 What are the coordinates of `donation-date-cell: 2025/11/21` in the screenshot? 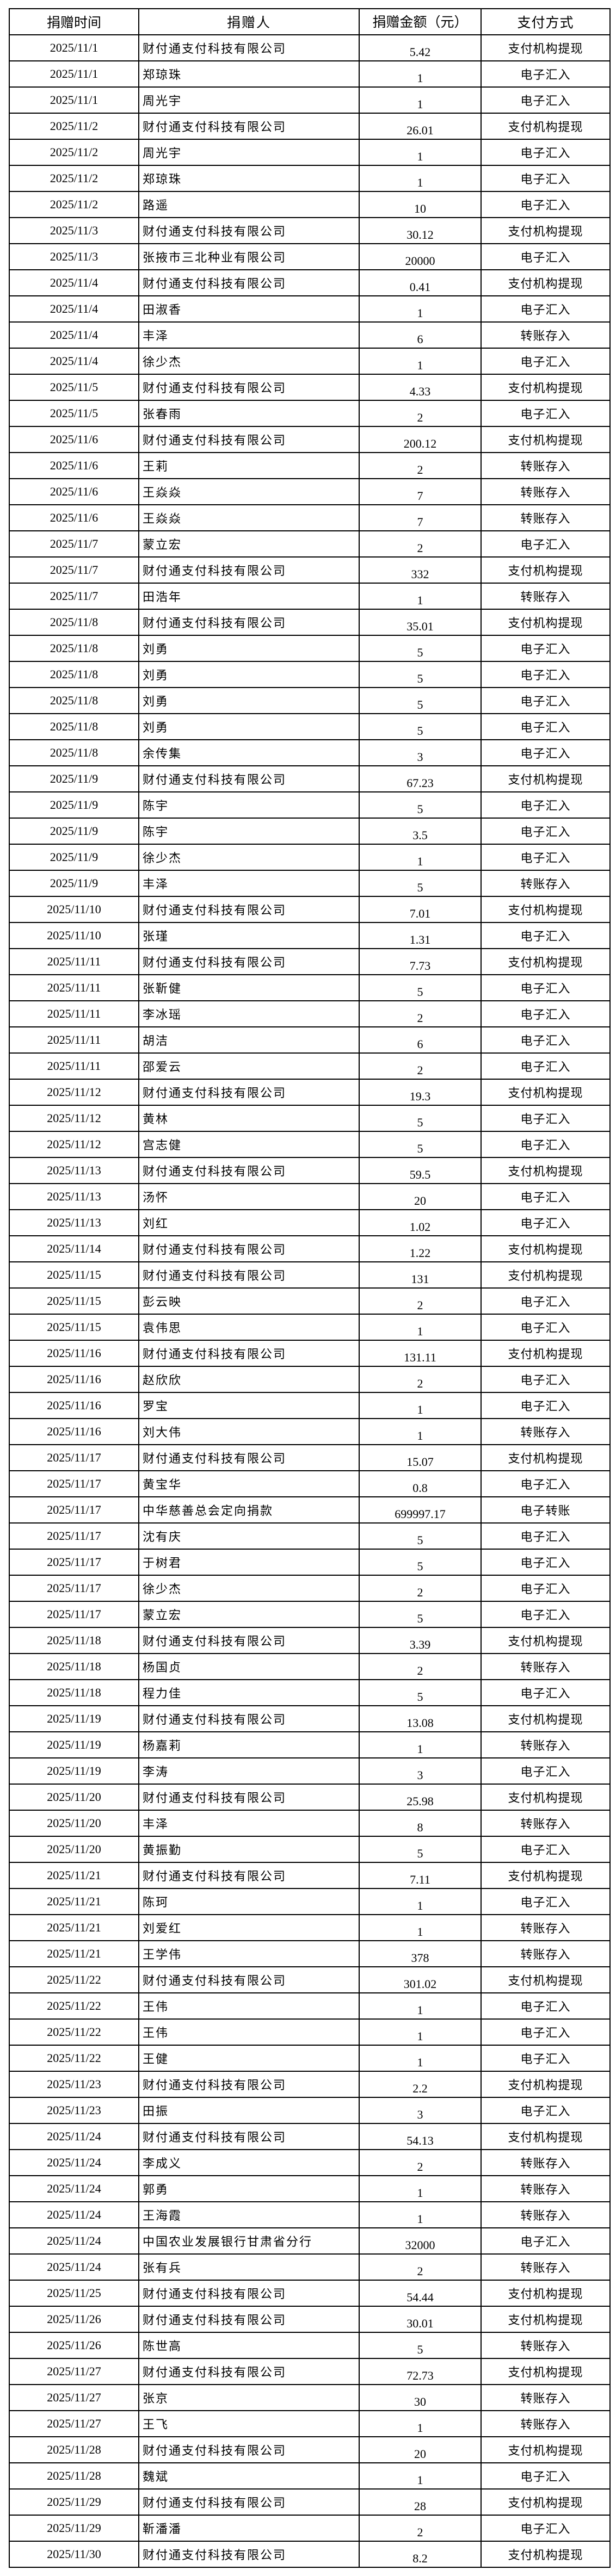 It's located at (74, 1928).